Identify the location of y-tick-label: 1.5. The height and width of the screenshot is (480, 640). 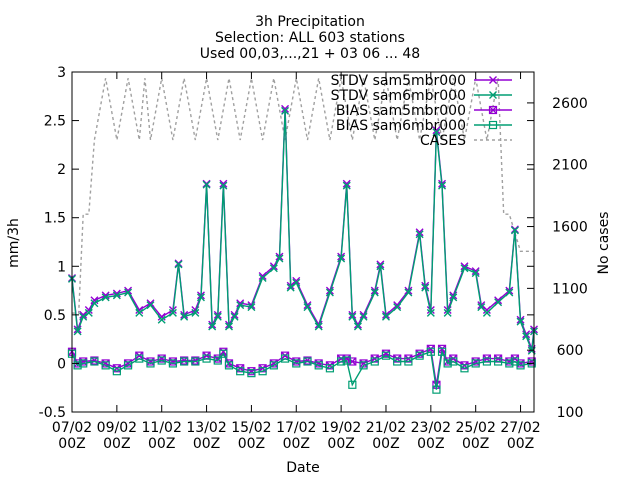
(55, 219).